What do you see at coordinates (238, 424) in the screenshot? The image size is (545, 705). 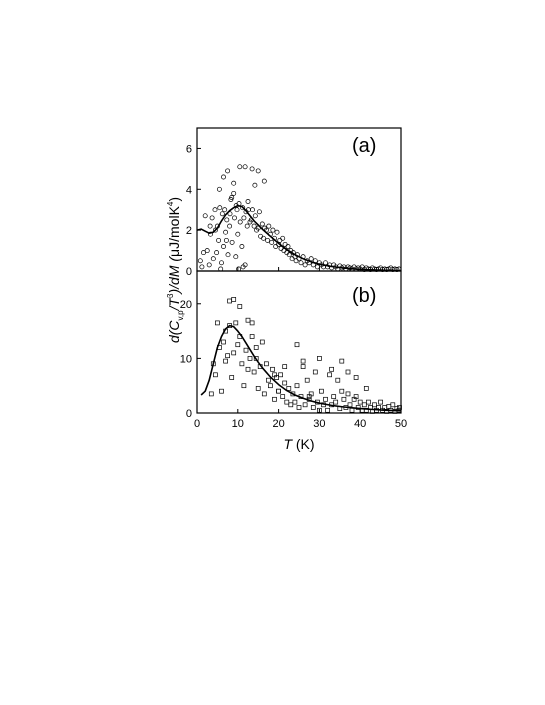 I see `panel-b-x-tick-label: 10` at bounding box center [238, 424].